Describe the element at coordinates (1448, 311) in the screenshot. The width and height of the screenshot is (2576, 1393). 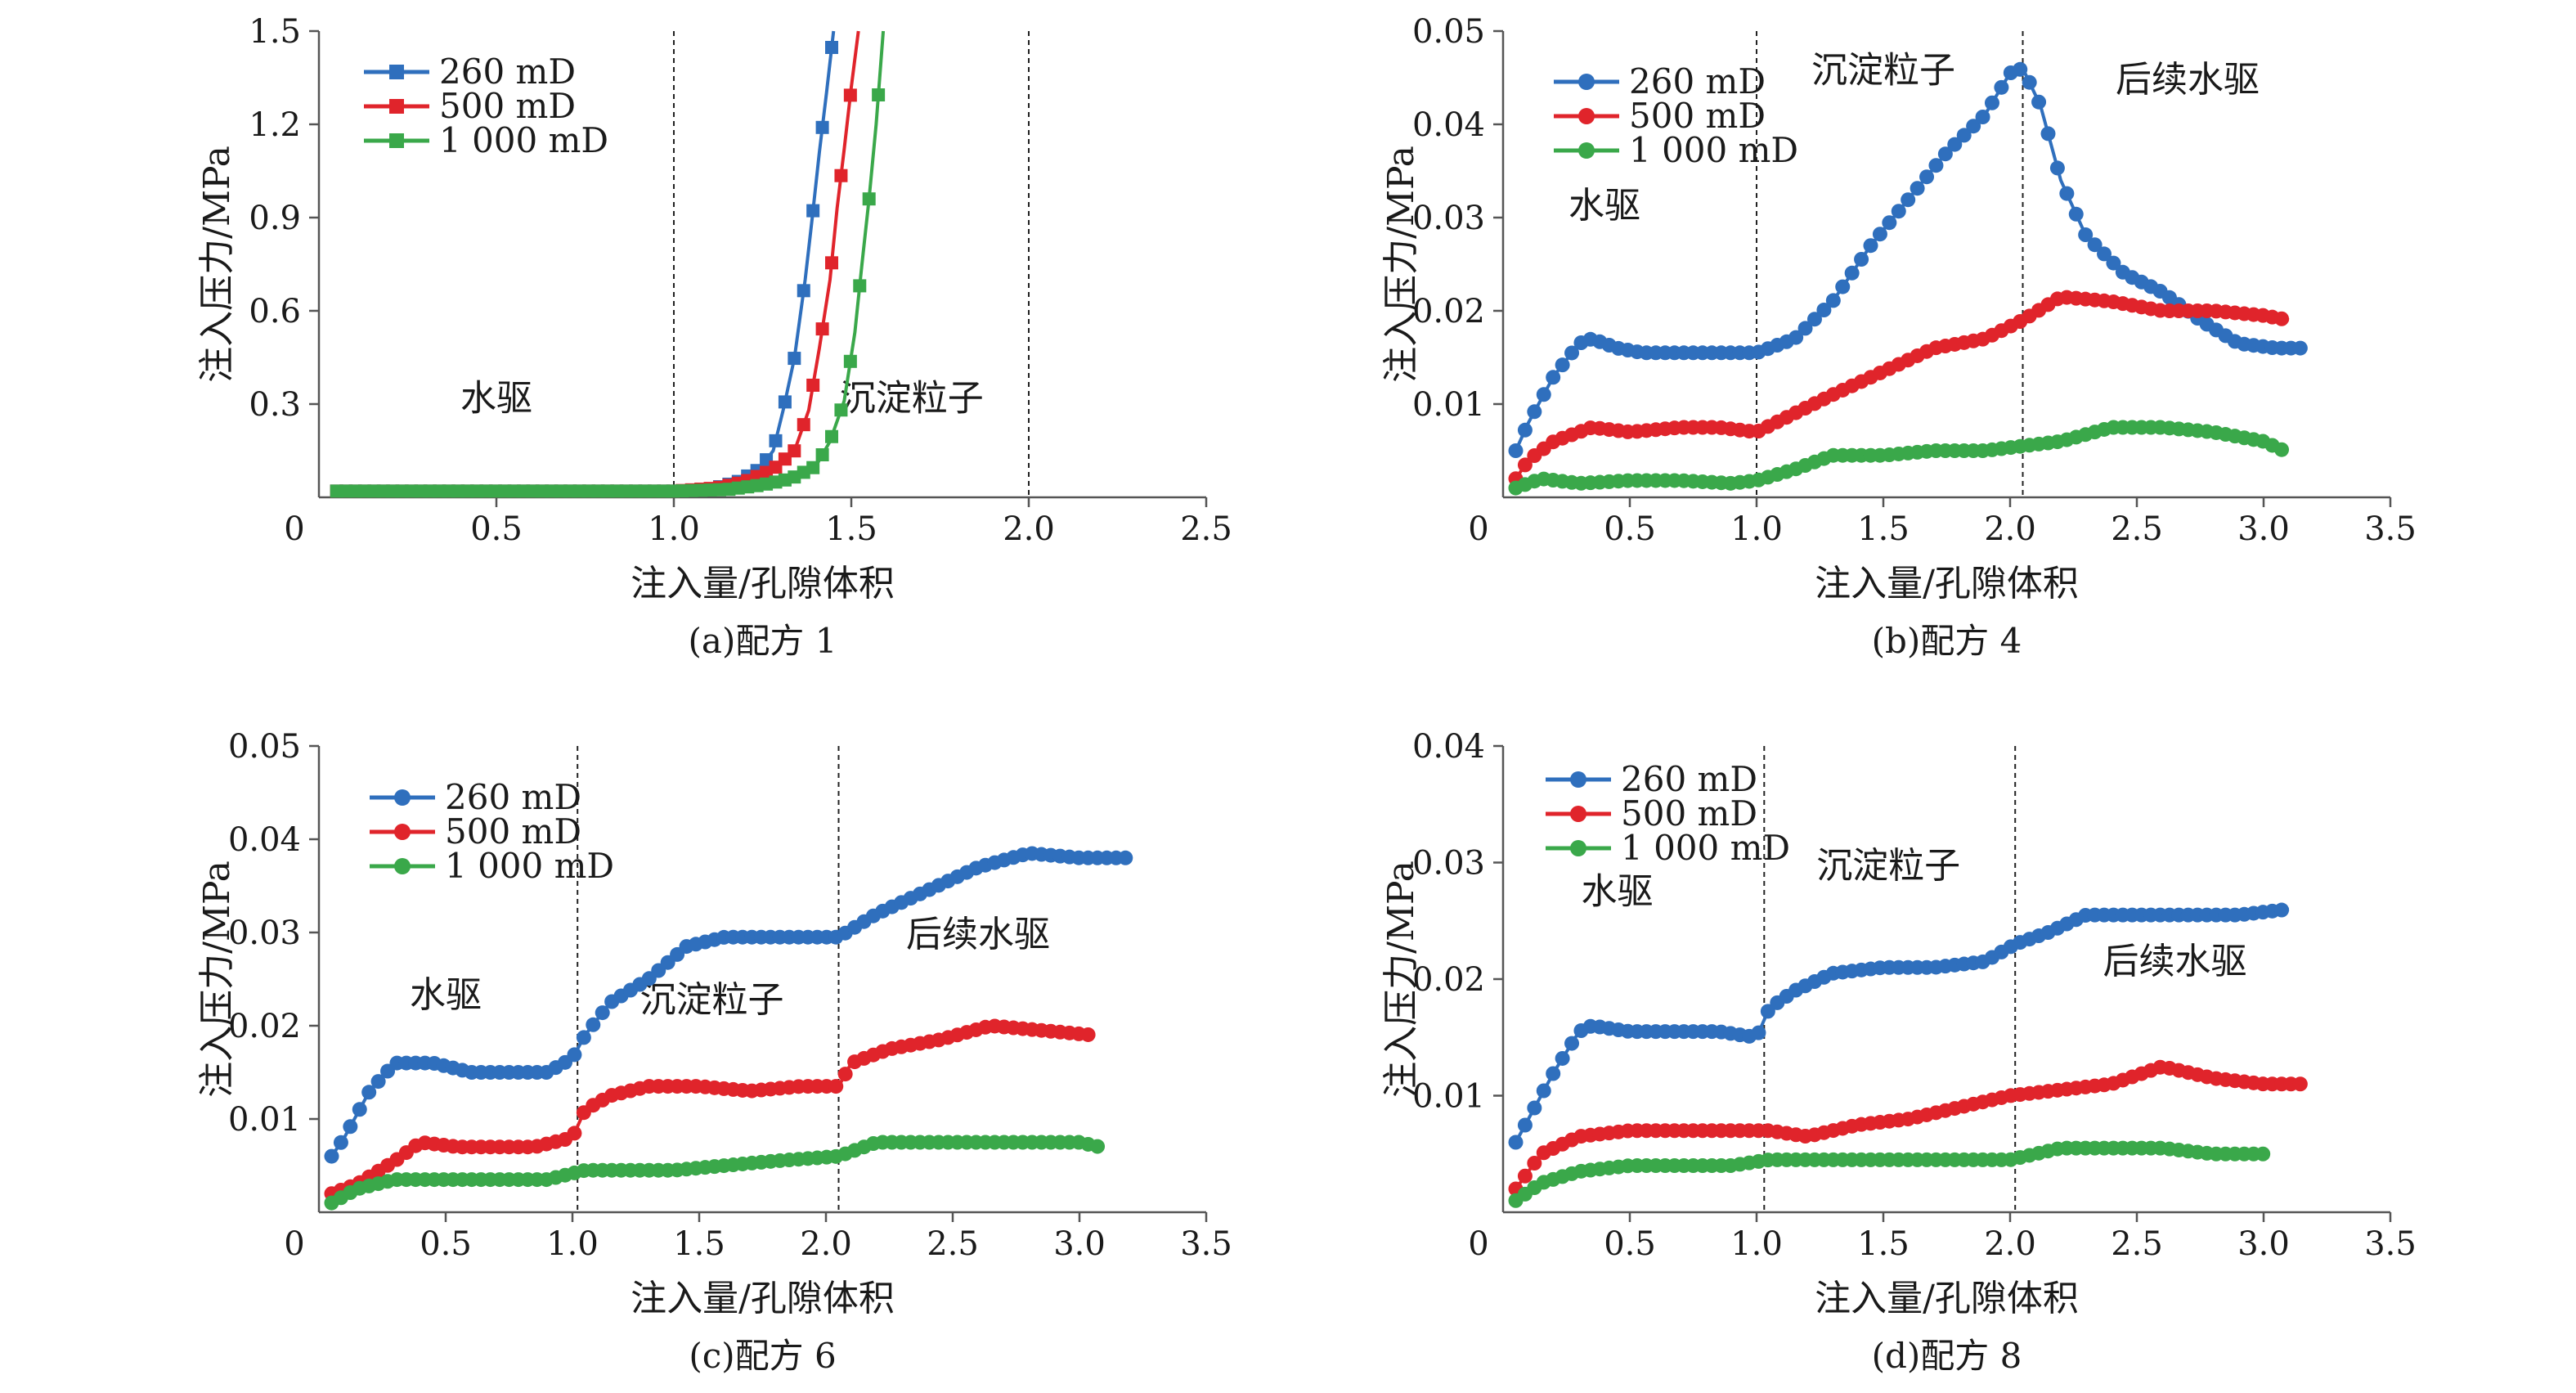
I see `y-tick-label: 0.02` at that location.